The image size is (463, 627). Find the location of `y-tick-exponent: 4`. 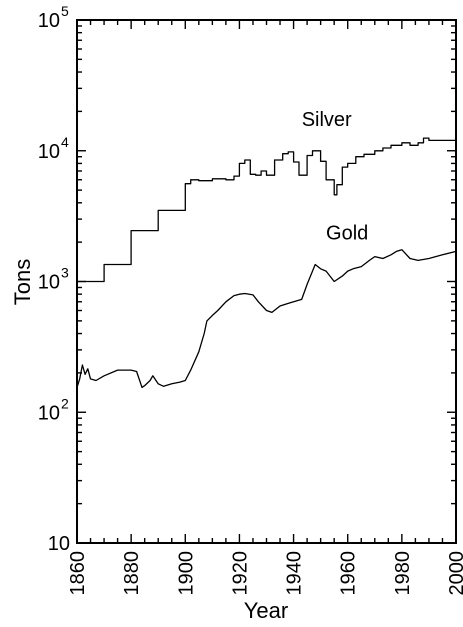

y-tick-exponent: 4 is located at coordinates (65, 142).